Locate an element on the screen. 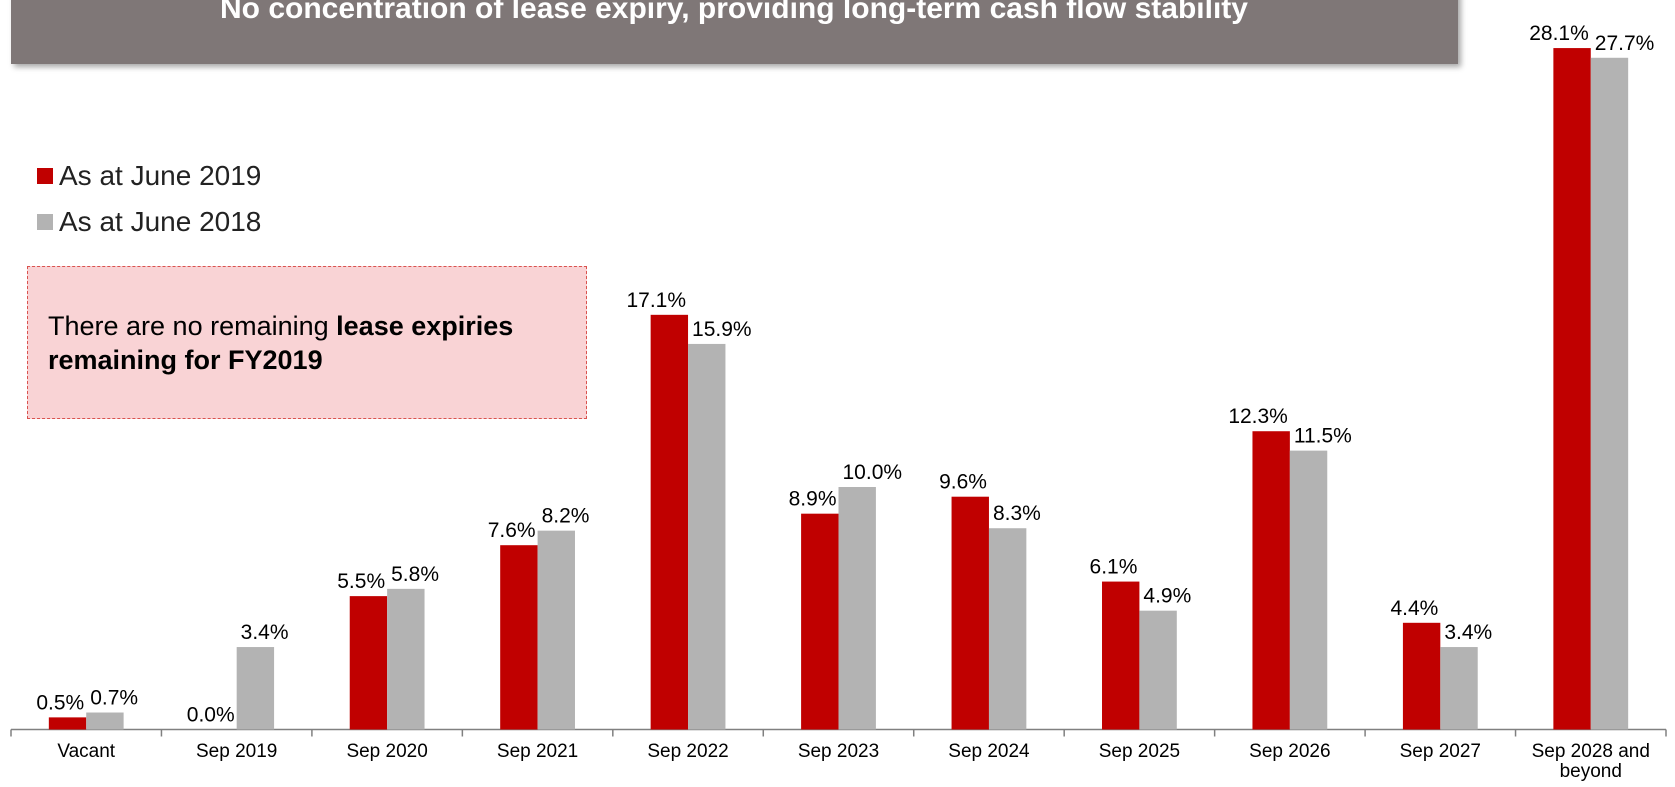 This screenshot has width=1675, height=787. value-label: 5.8% is located at coordinates (415, 574).